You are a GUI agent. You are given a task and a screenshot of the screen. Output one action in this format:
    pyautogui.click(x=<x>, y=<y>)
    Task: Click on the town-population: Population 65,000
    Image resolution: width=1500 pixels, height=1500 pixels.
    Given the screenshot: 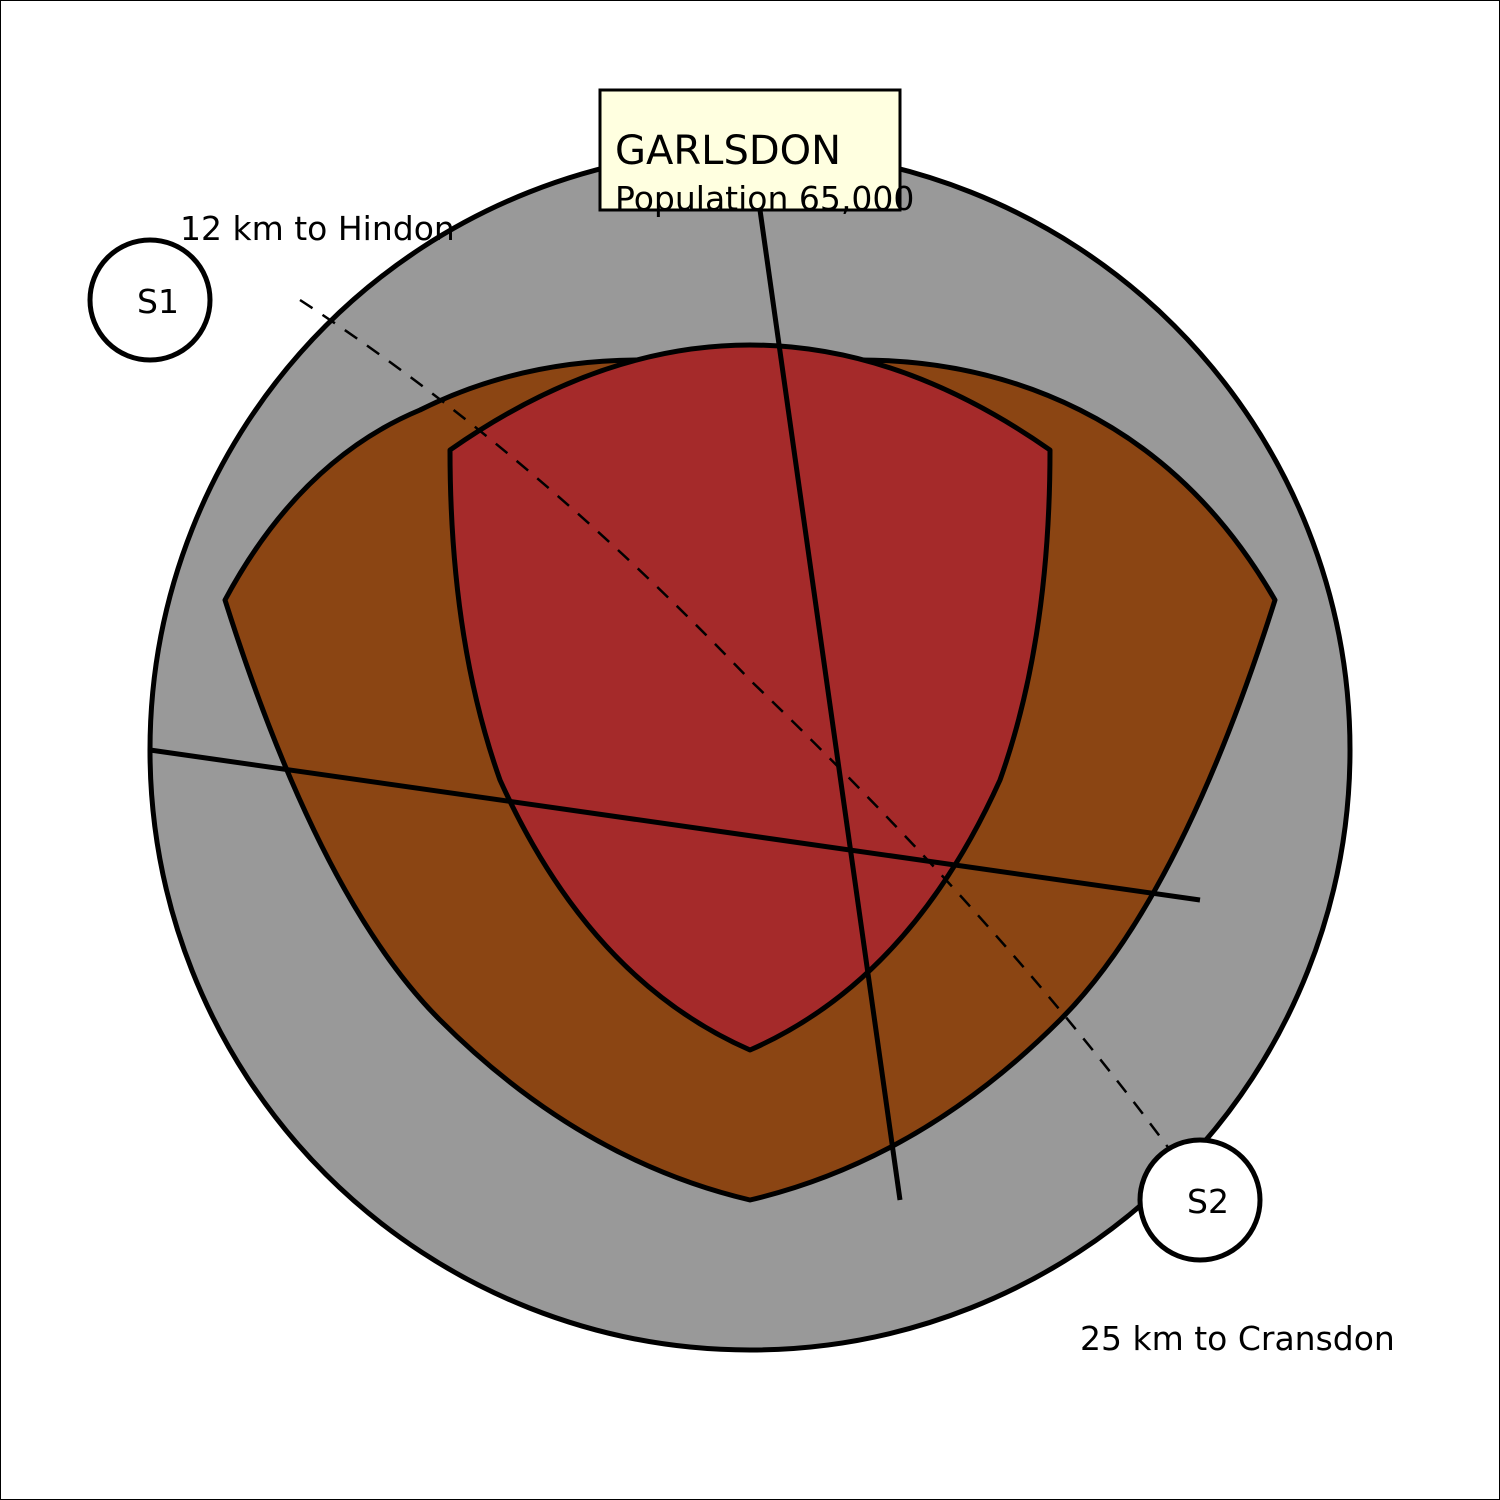 What is the action you would take?
    pyautogui.click(x=764, y=198)
    